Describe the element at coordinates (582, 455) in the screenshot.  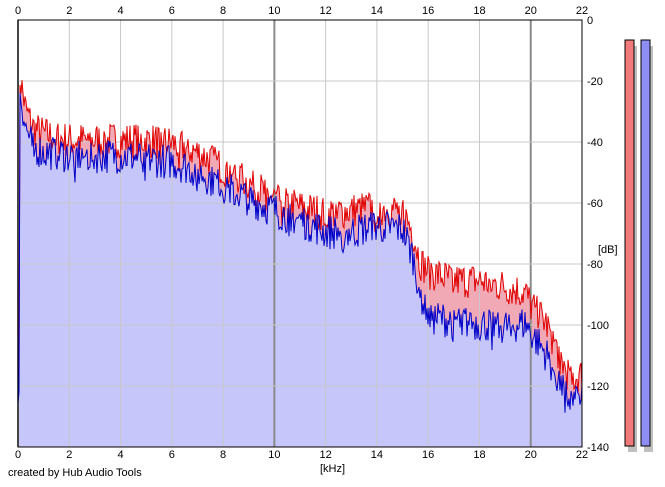
I see `x-tick-label-bottom: 22` at that location.